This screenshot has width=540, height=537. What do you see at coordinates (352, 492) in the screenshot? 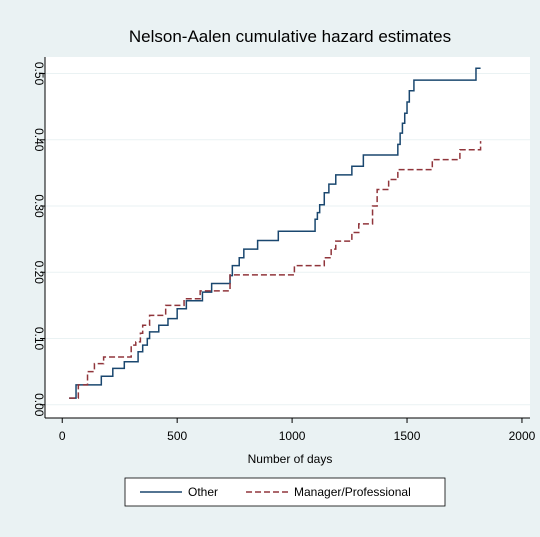
I see `legend-label: Manager/Professional` at bounding box center [352, 492].